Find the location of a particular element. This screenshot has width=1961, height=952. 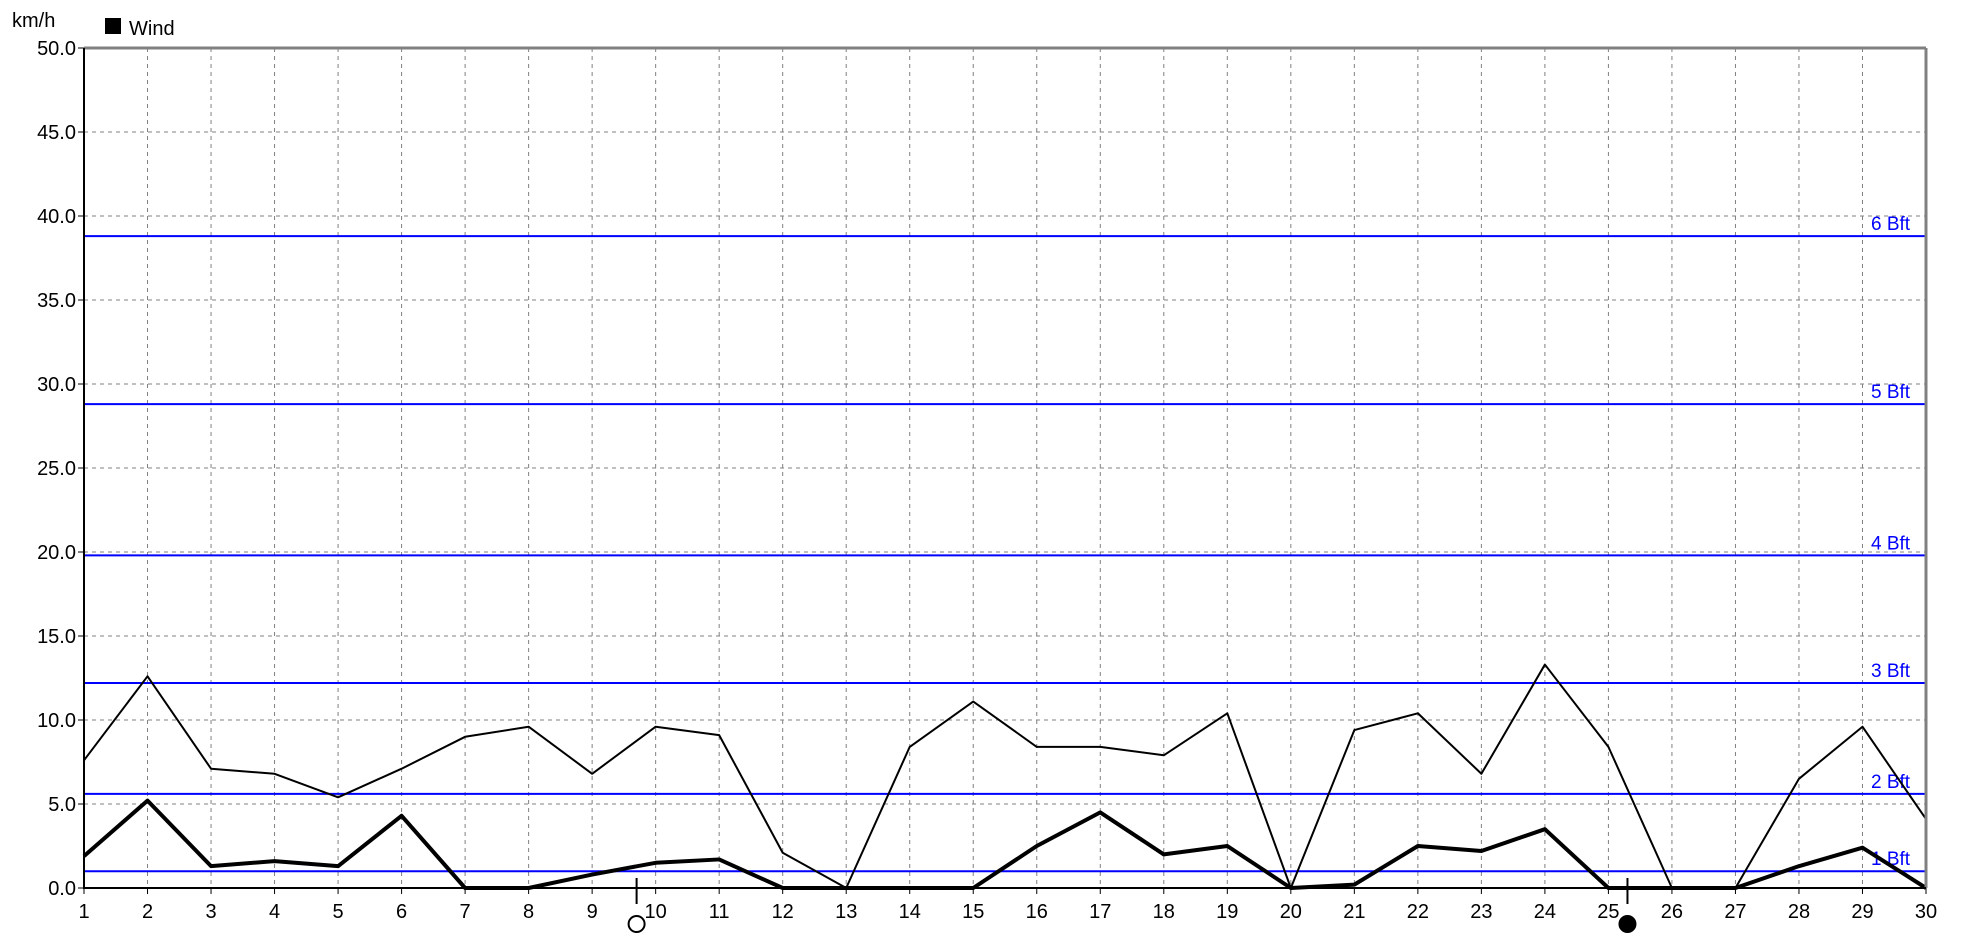

legend-swatch is located at coordinates (113, 26).